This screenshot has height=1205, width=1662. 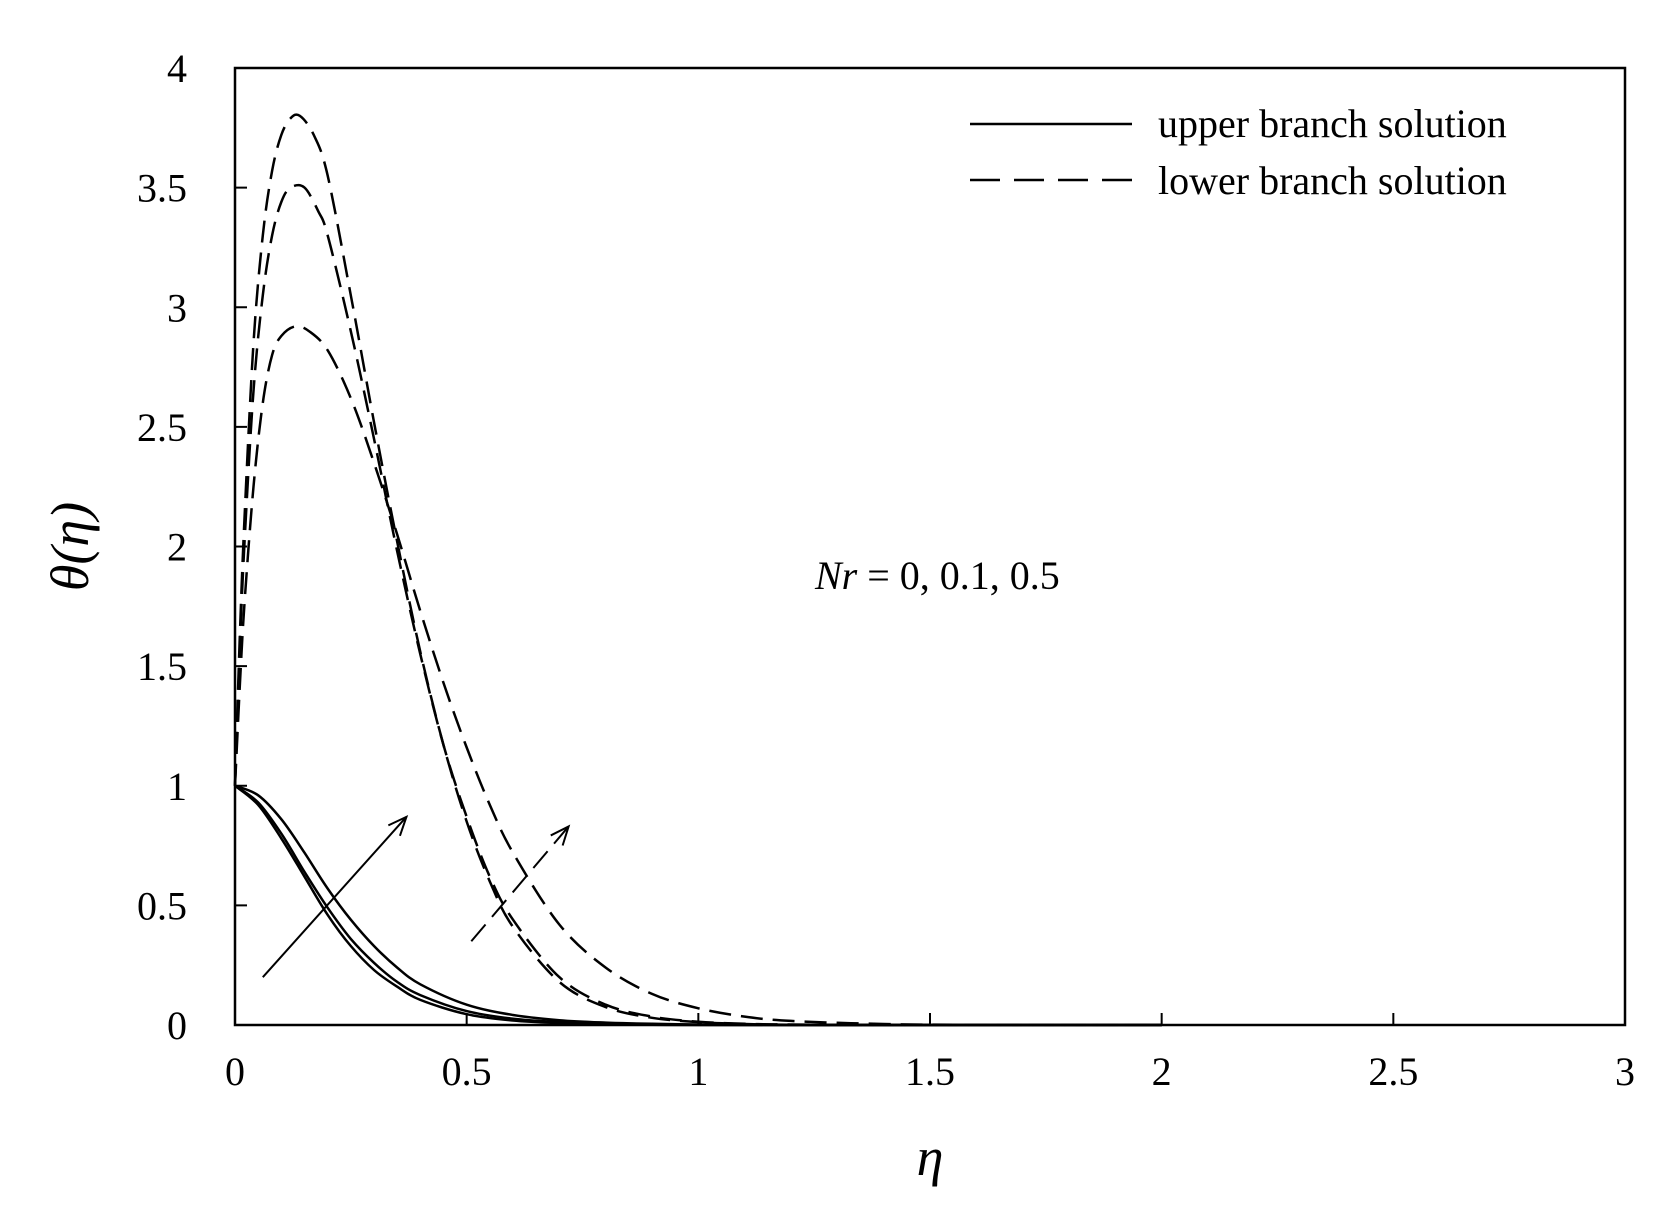 What do you see at coordinates (335, 897) in the screenshot?
I see `trend-arrow-shaft-solid` at bounding box center [335, 897].